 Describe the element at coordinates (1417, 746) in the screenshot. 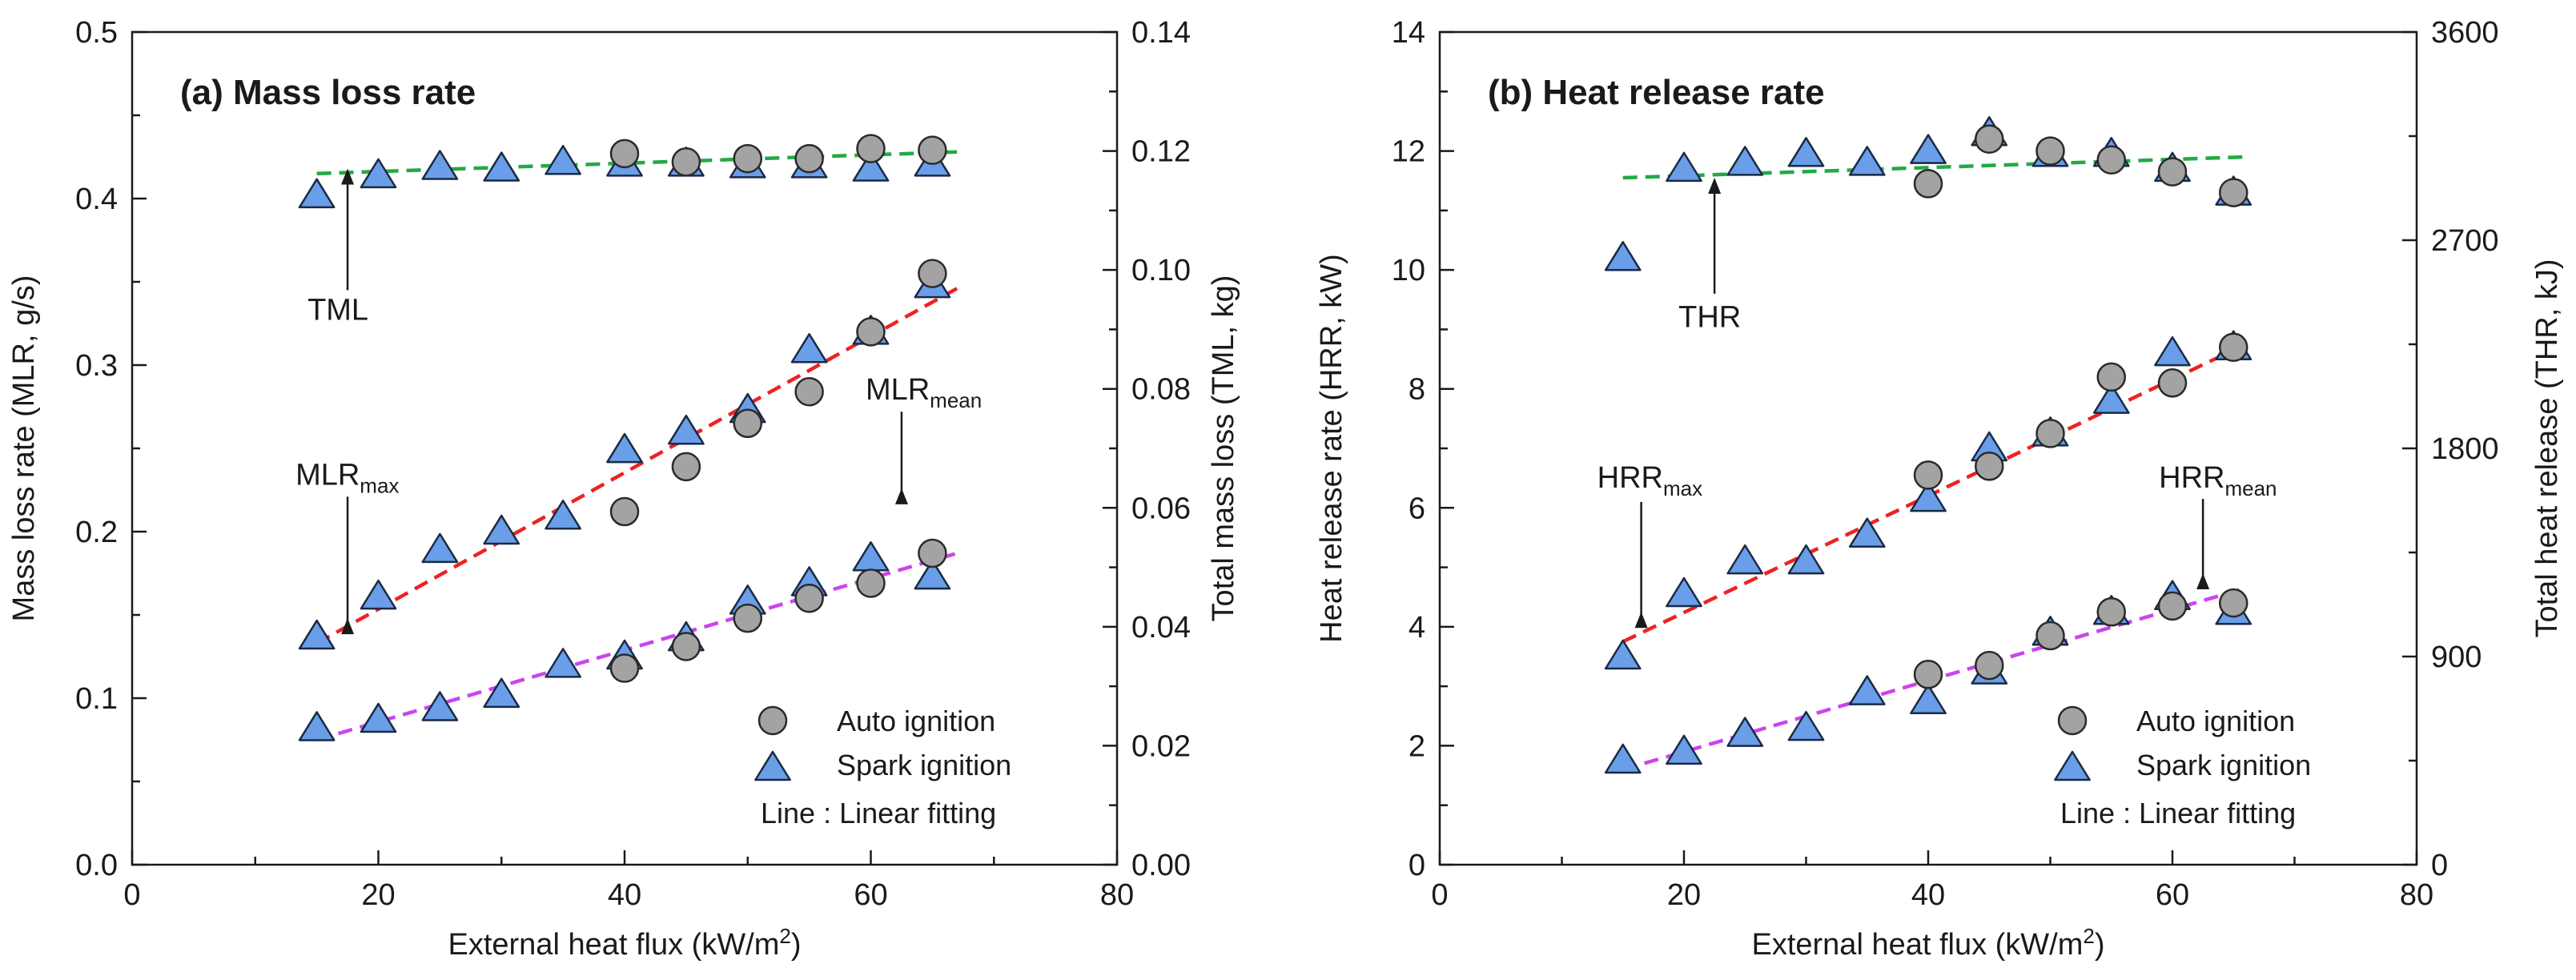

I see `y-tick-label: 2` at that location.